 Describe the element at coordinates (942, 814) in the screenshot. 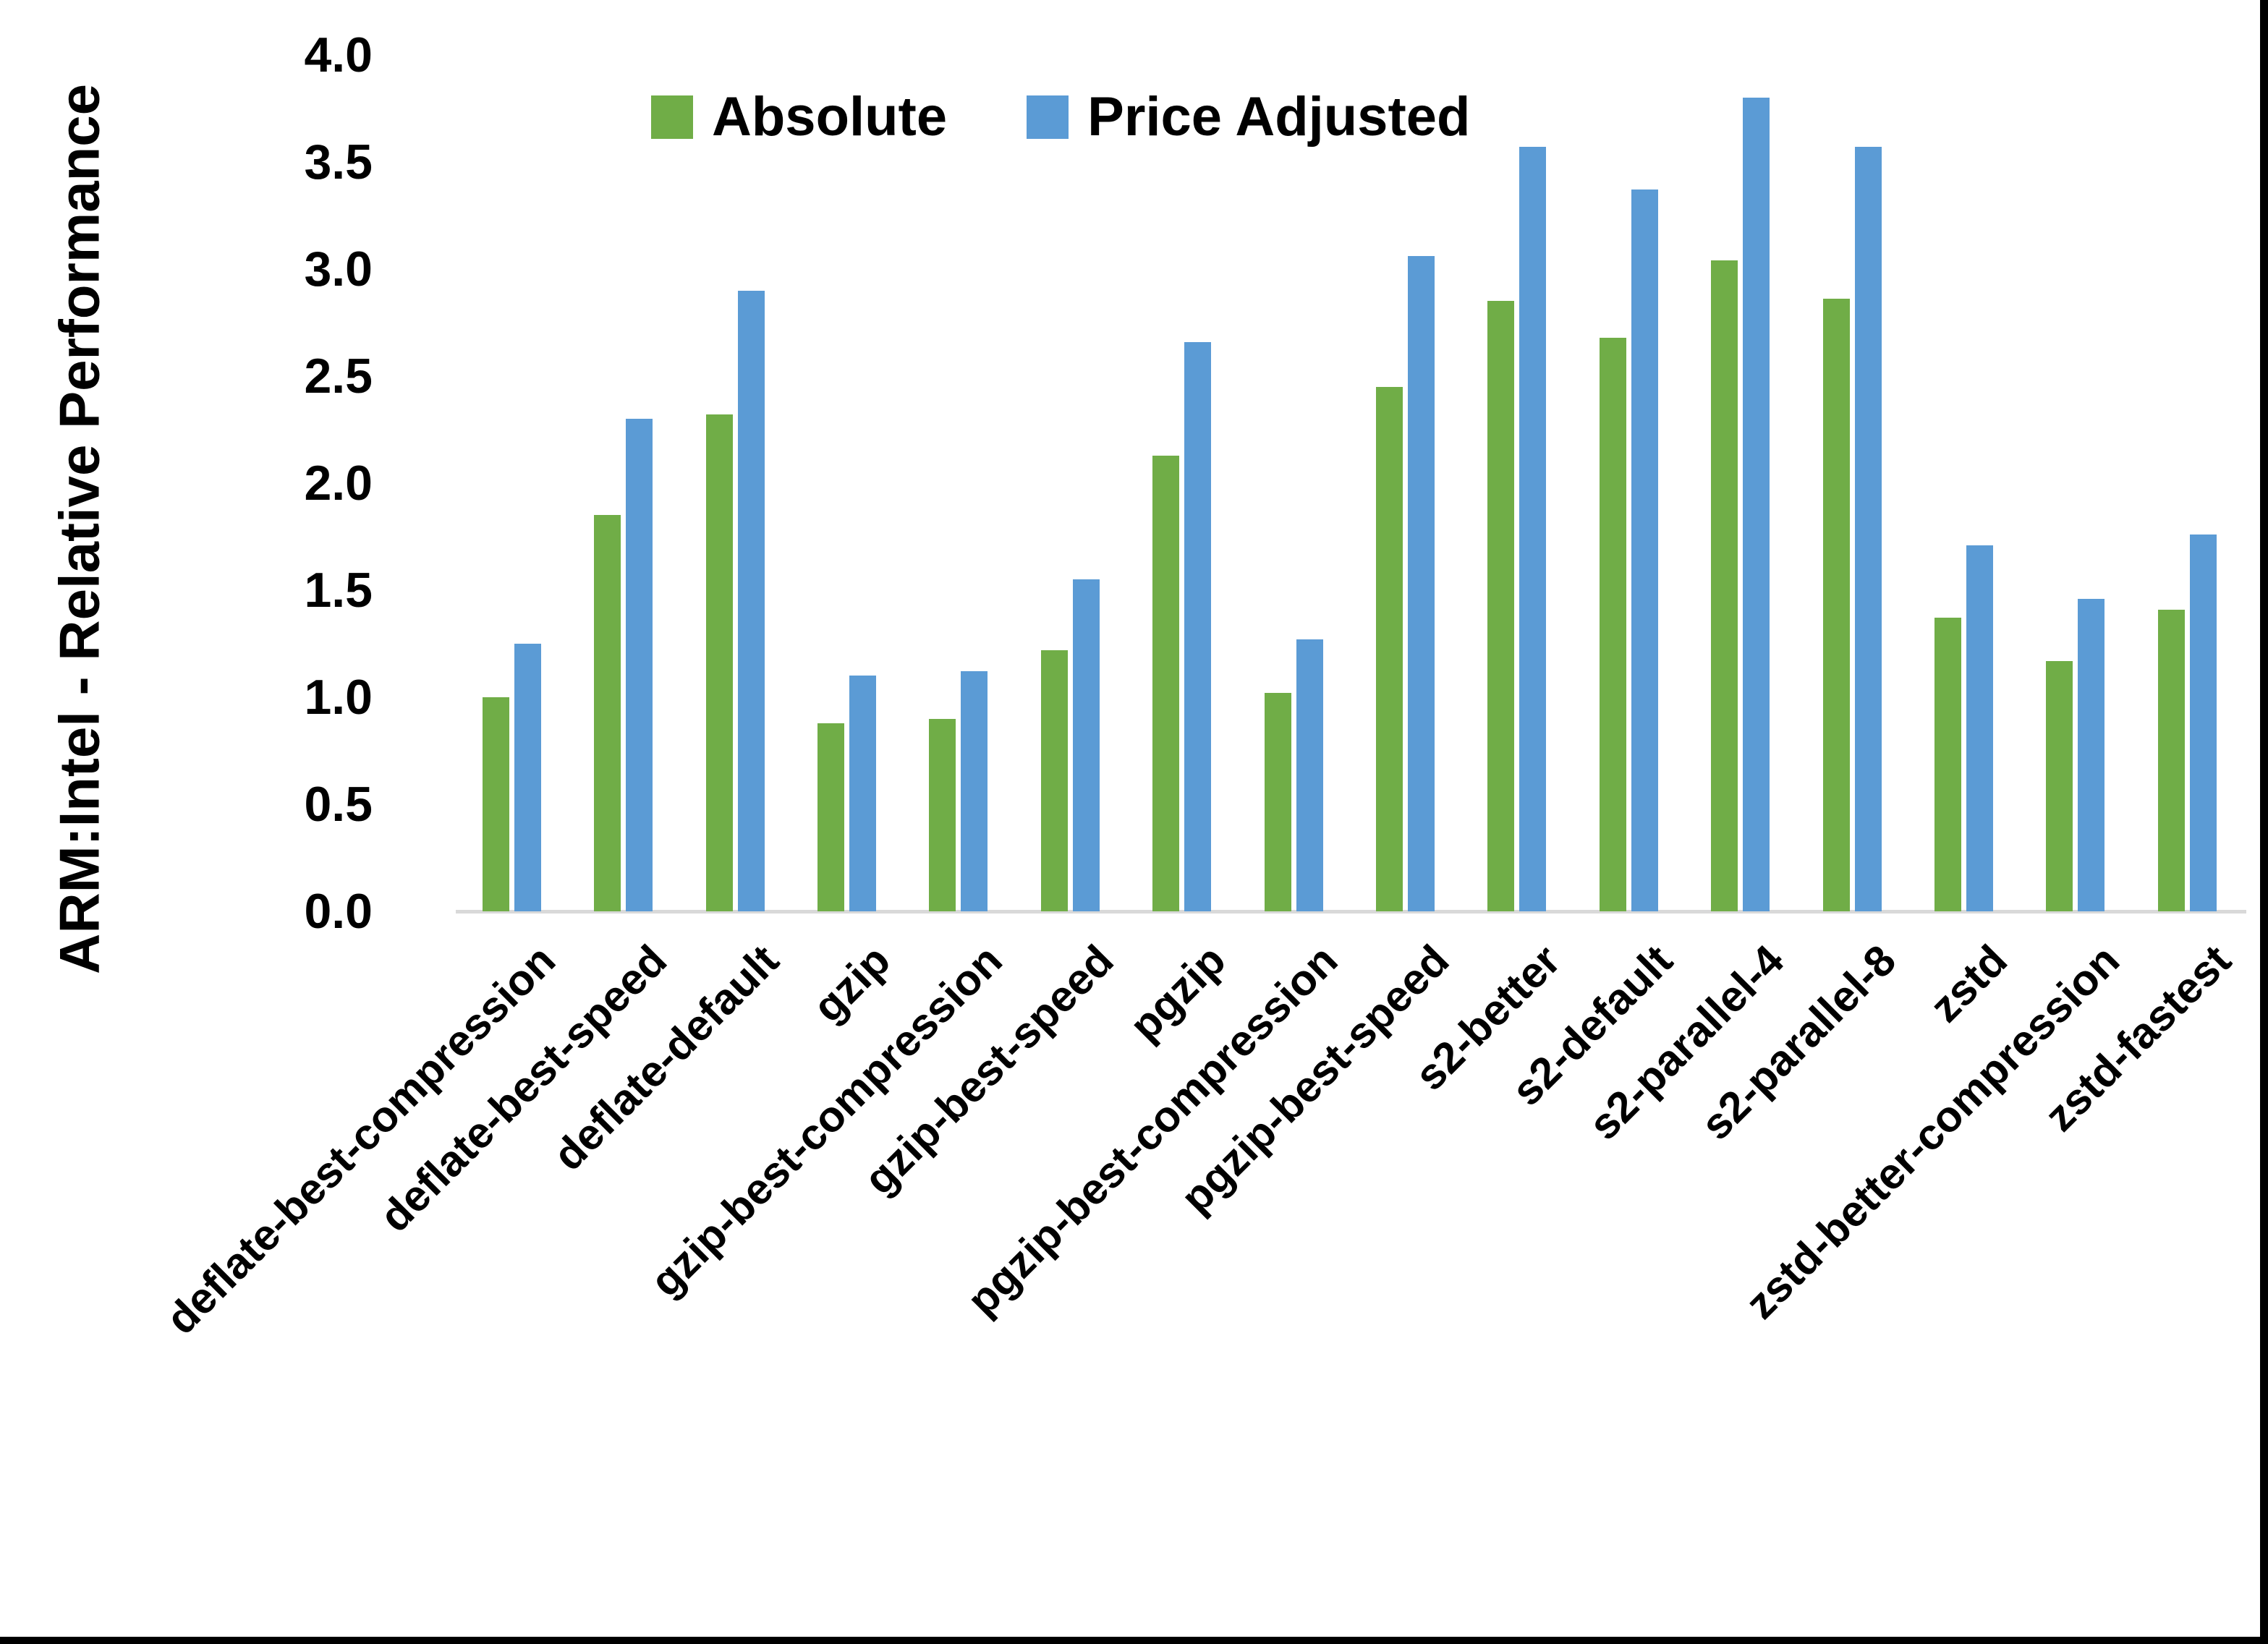

I see `bar-absolute-gzip-best-compression` at that location.